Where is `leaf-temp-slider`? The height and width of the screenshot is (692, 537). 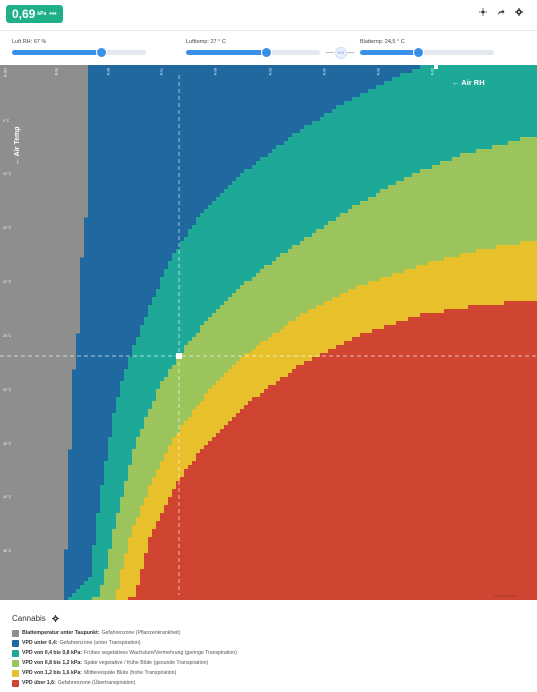
leaf-temp-slider is located at coordinates (427, 52).